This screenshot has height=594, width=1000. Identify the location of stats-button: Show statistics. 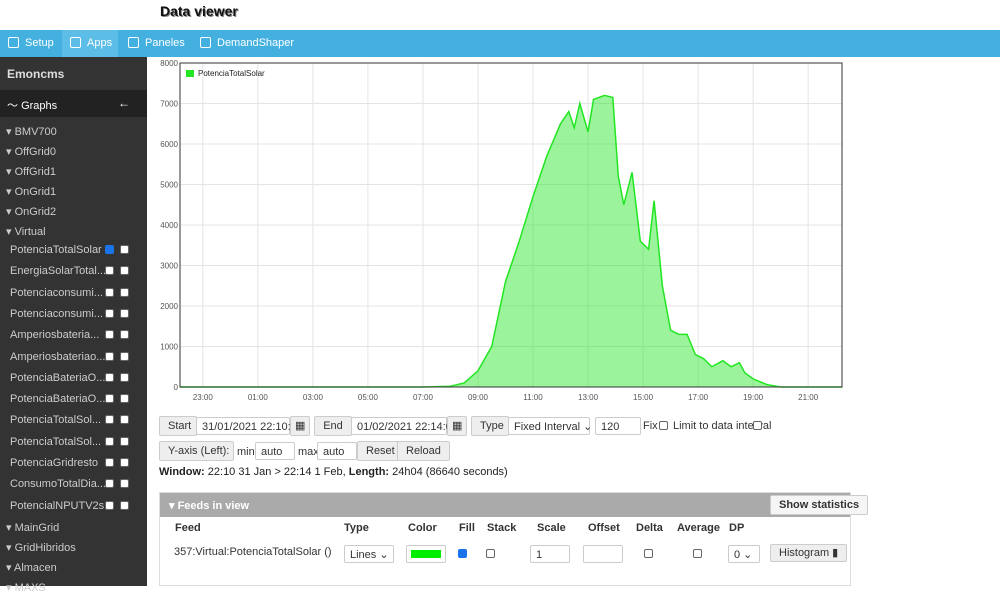
(819, 505).